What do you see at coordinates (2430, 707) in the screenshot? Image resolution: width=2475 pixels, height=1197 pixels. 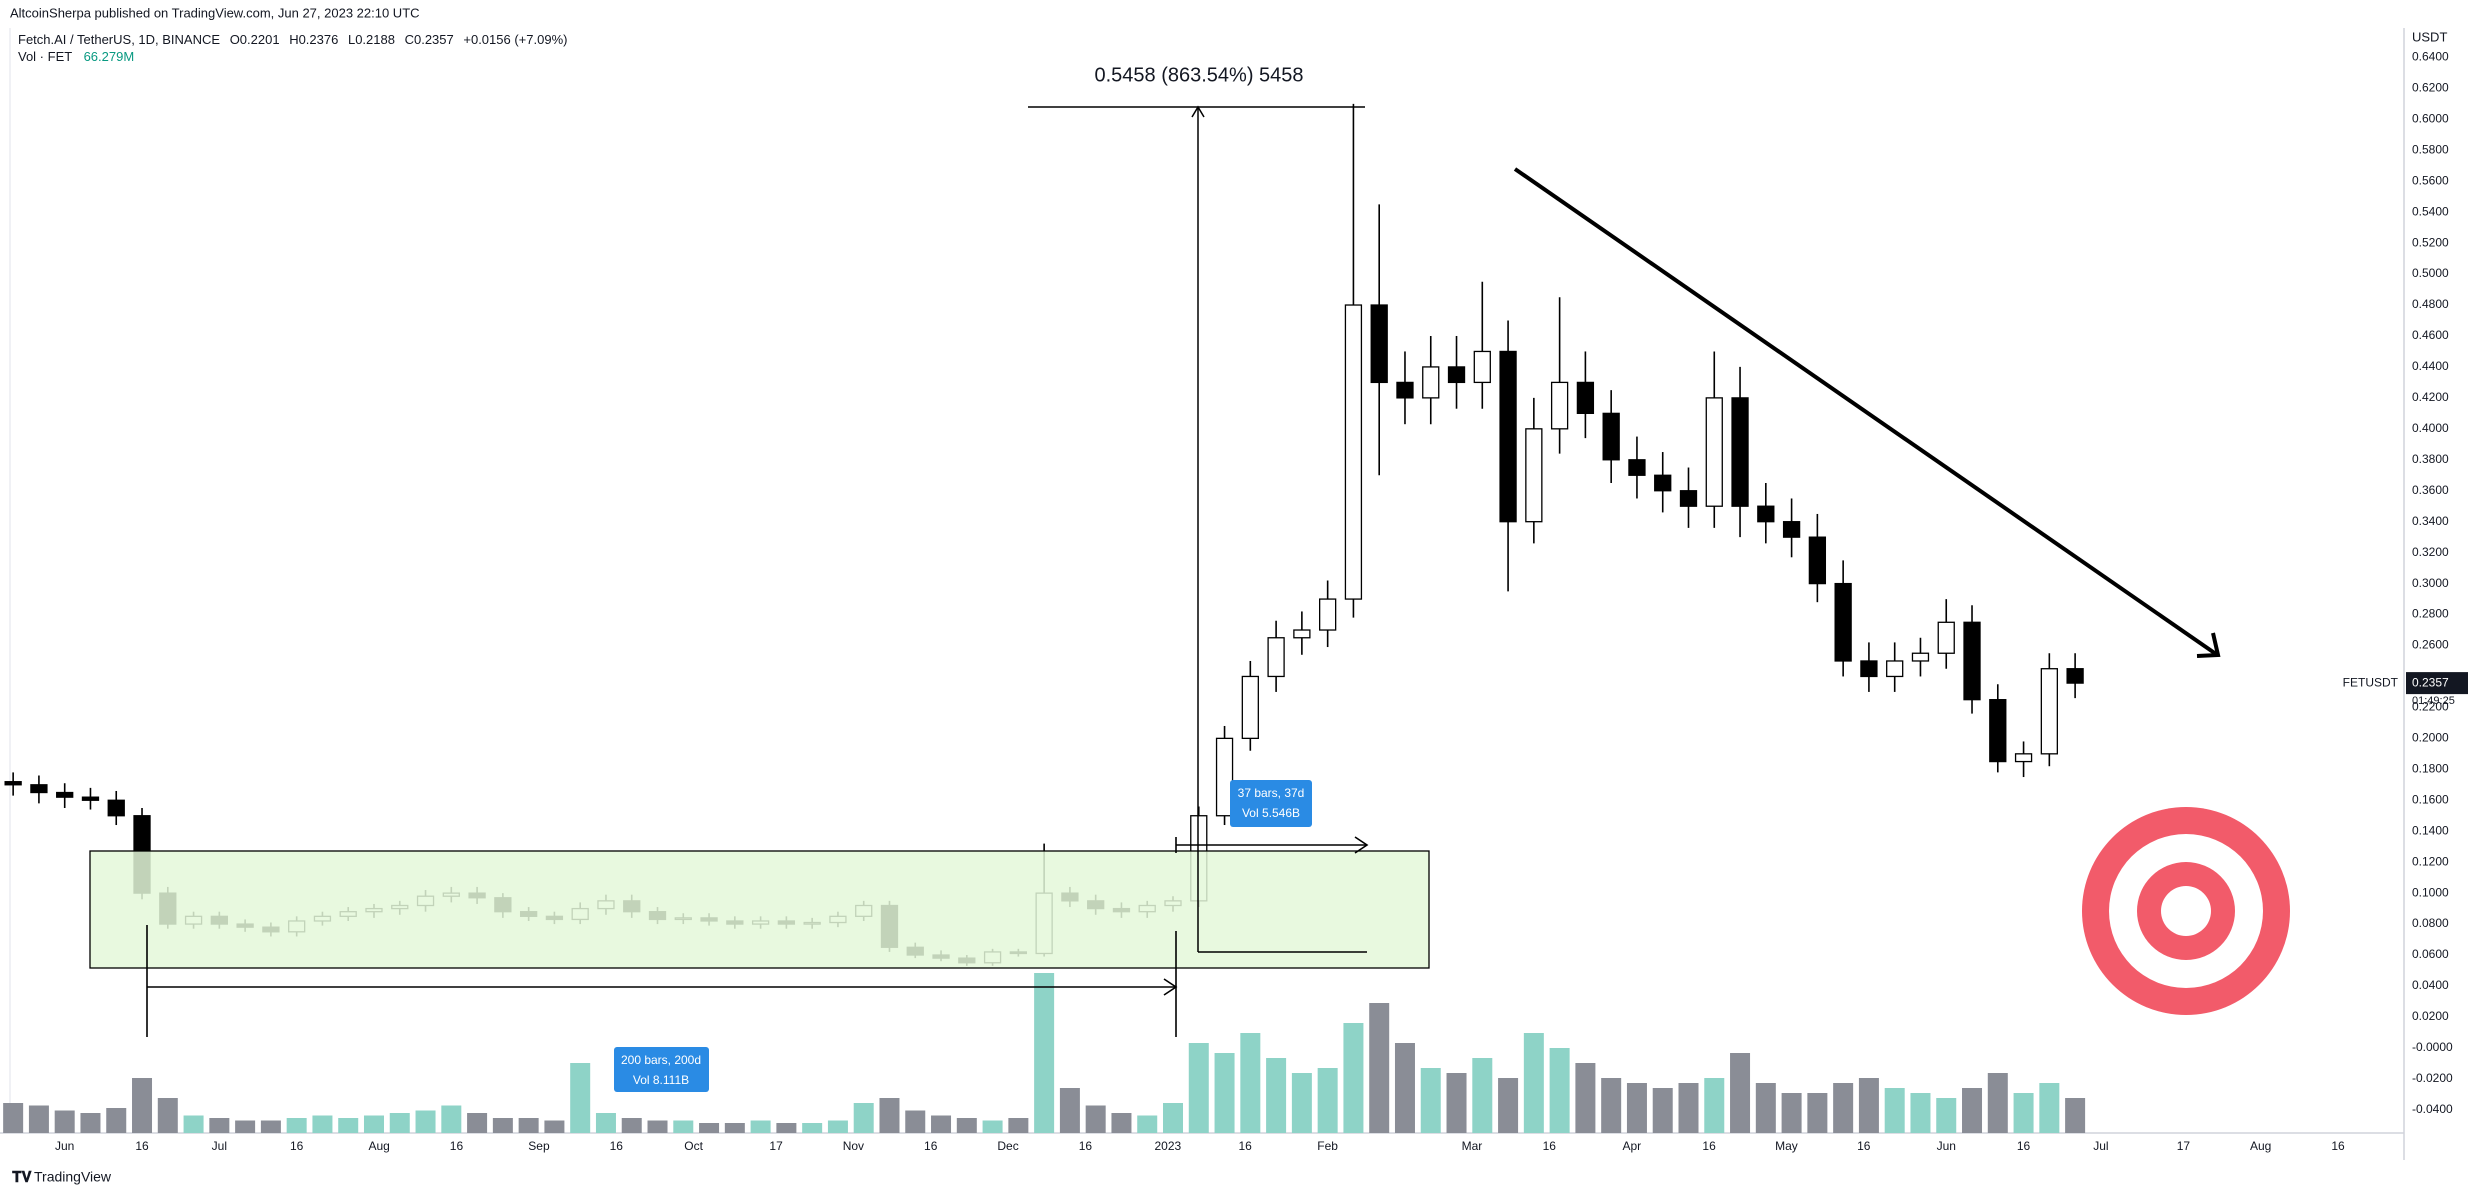 I see `y-tick-label: 0.2200` at bounding box center [2430, 707].